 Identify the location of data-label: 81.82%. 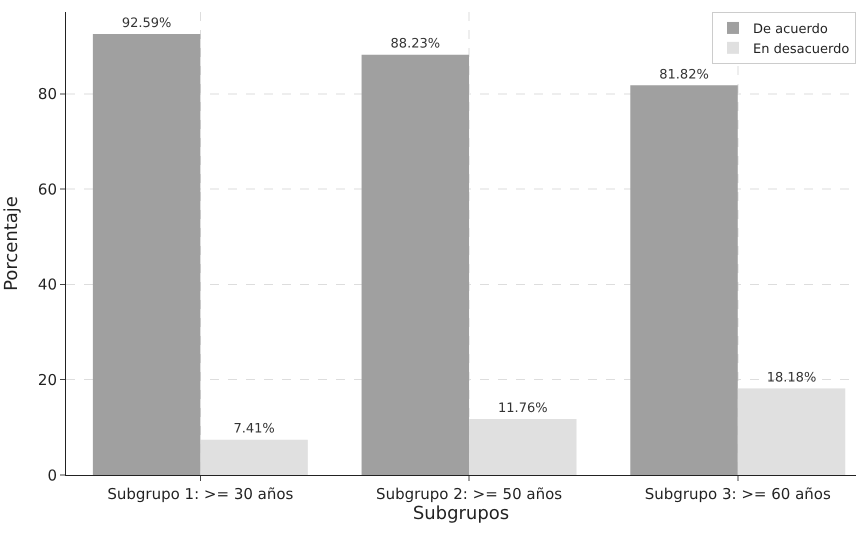
(684, 74).